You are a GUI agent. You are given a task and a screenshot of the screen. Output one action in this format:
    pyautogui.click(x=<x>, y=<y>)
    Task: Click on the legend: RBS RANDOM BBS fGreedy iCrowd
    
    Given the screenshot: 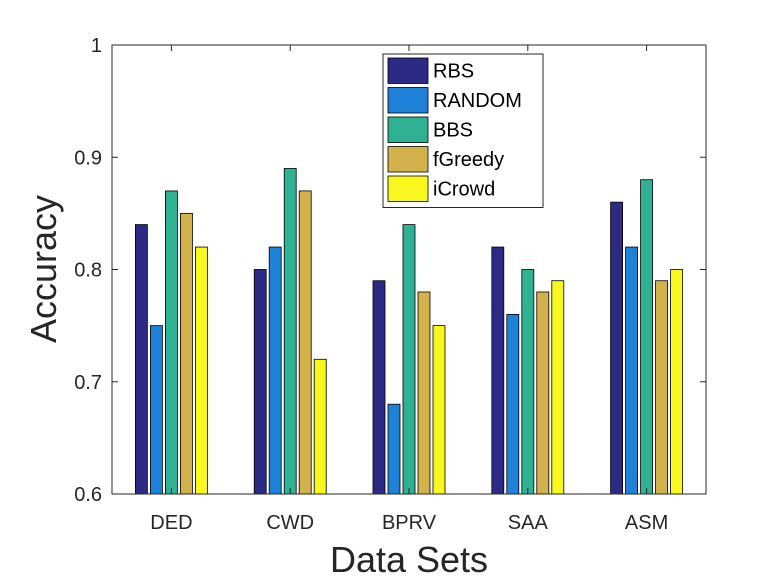 What is the action you would take?
    pyautogui.click(x=463, y=130)
    